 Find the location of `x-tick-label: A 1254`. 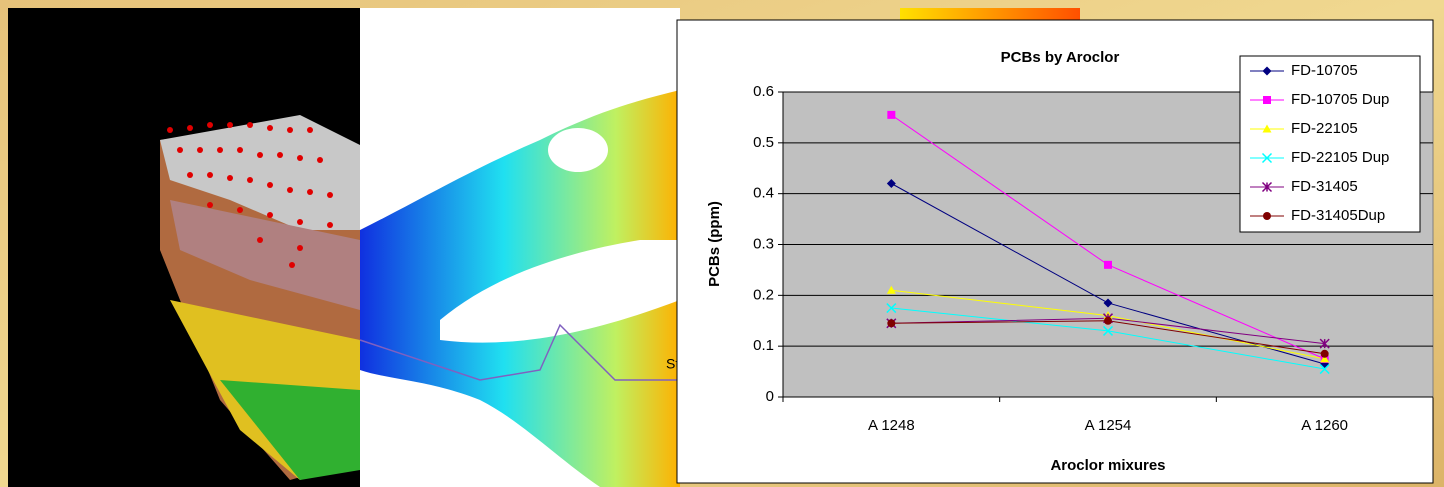

x-tick-label: A 1254 is located at coordinates (1108, 425).